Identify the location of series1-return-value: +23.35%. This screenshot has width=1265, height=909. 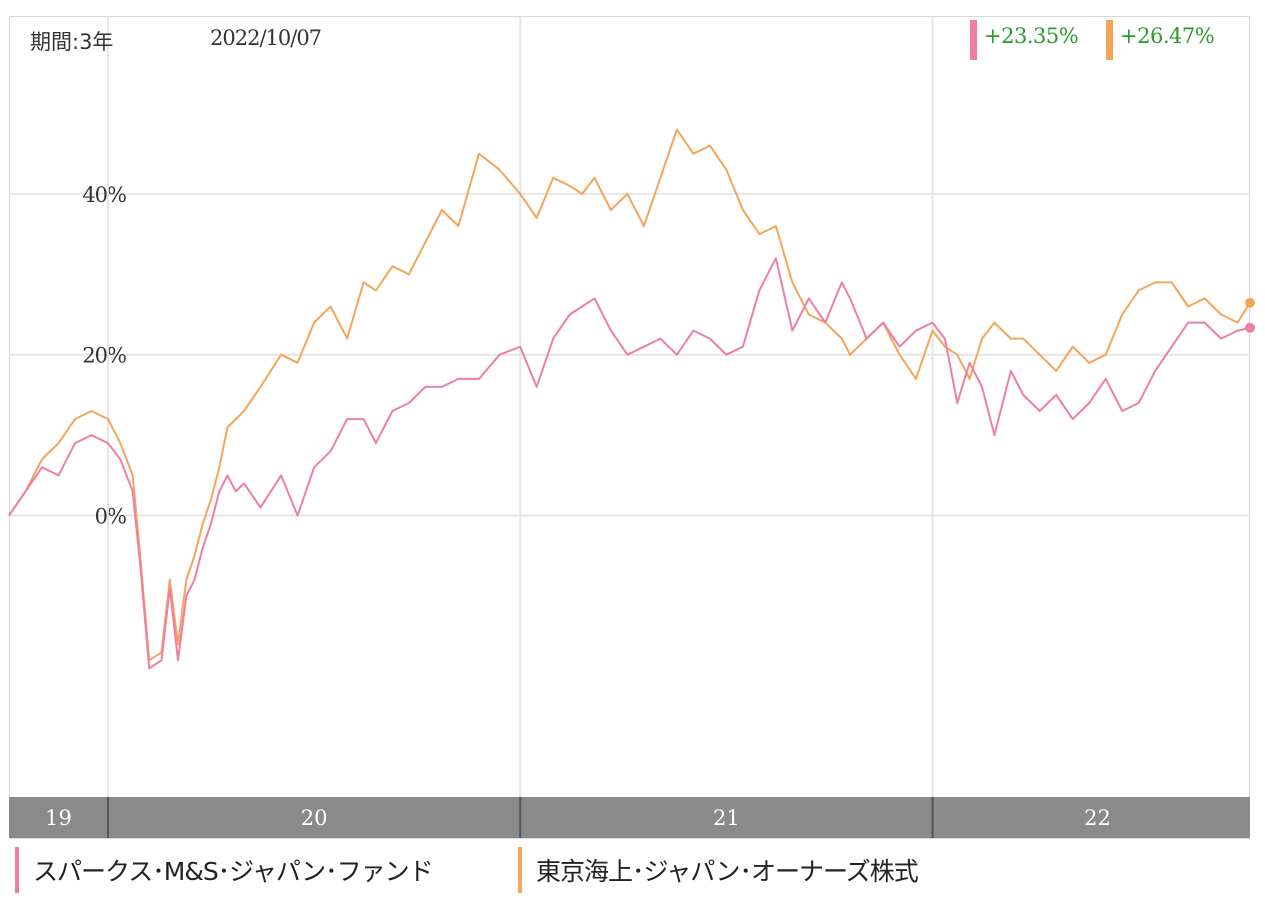
(1031, 36).